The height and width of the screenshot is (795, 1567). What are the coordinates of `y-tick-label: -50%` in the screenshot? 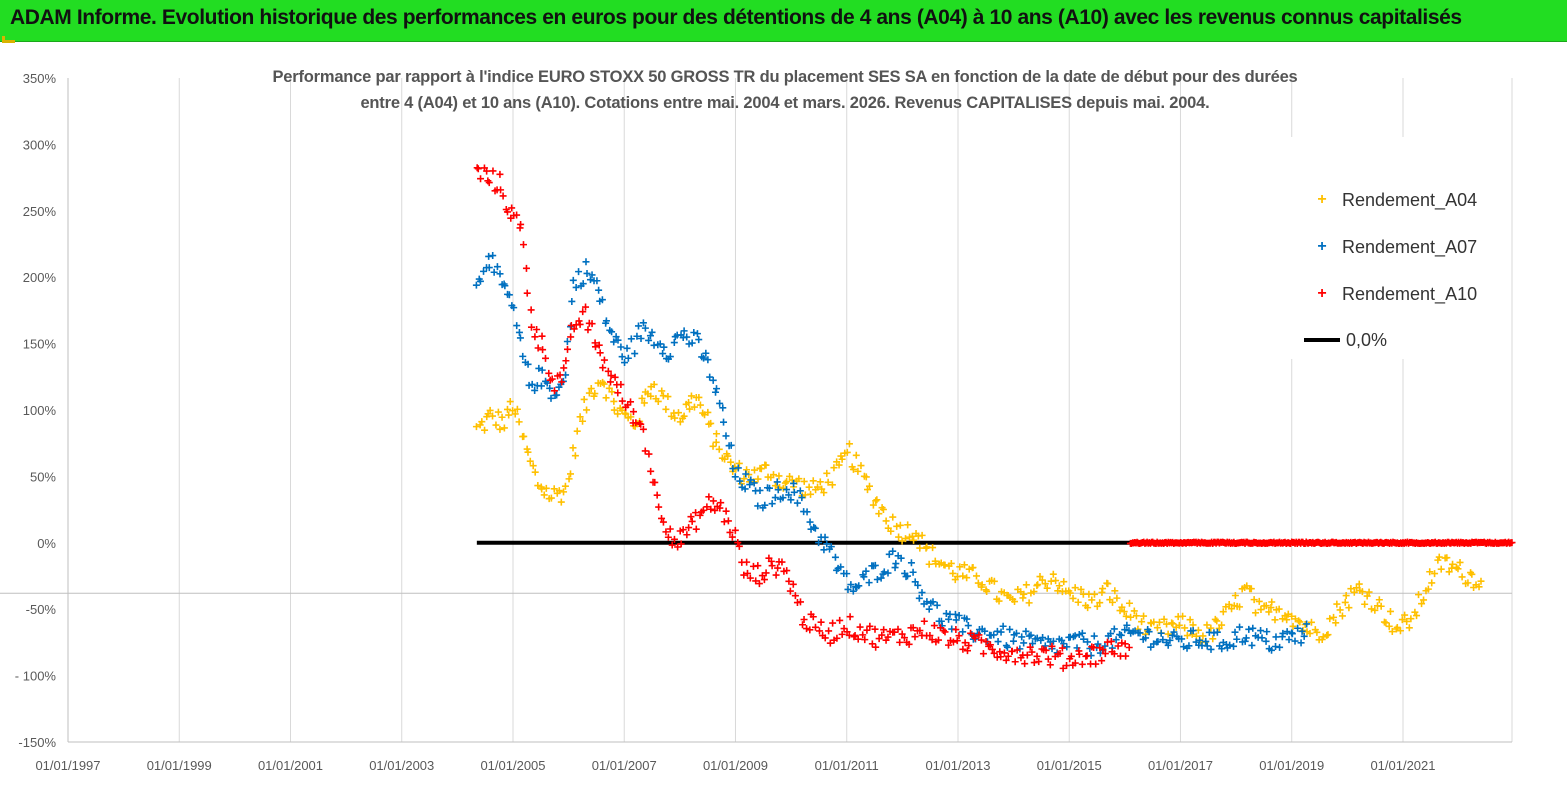 It's located at (41, 609).